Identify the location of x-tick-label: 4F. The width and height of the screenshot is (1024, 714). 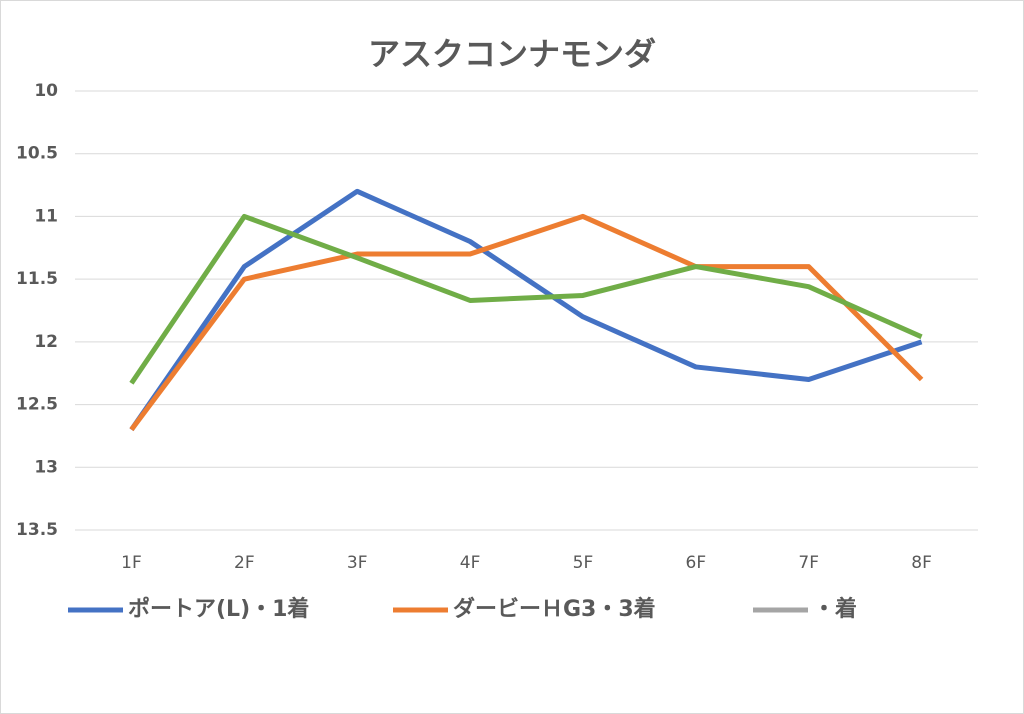
(470, 563).